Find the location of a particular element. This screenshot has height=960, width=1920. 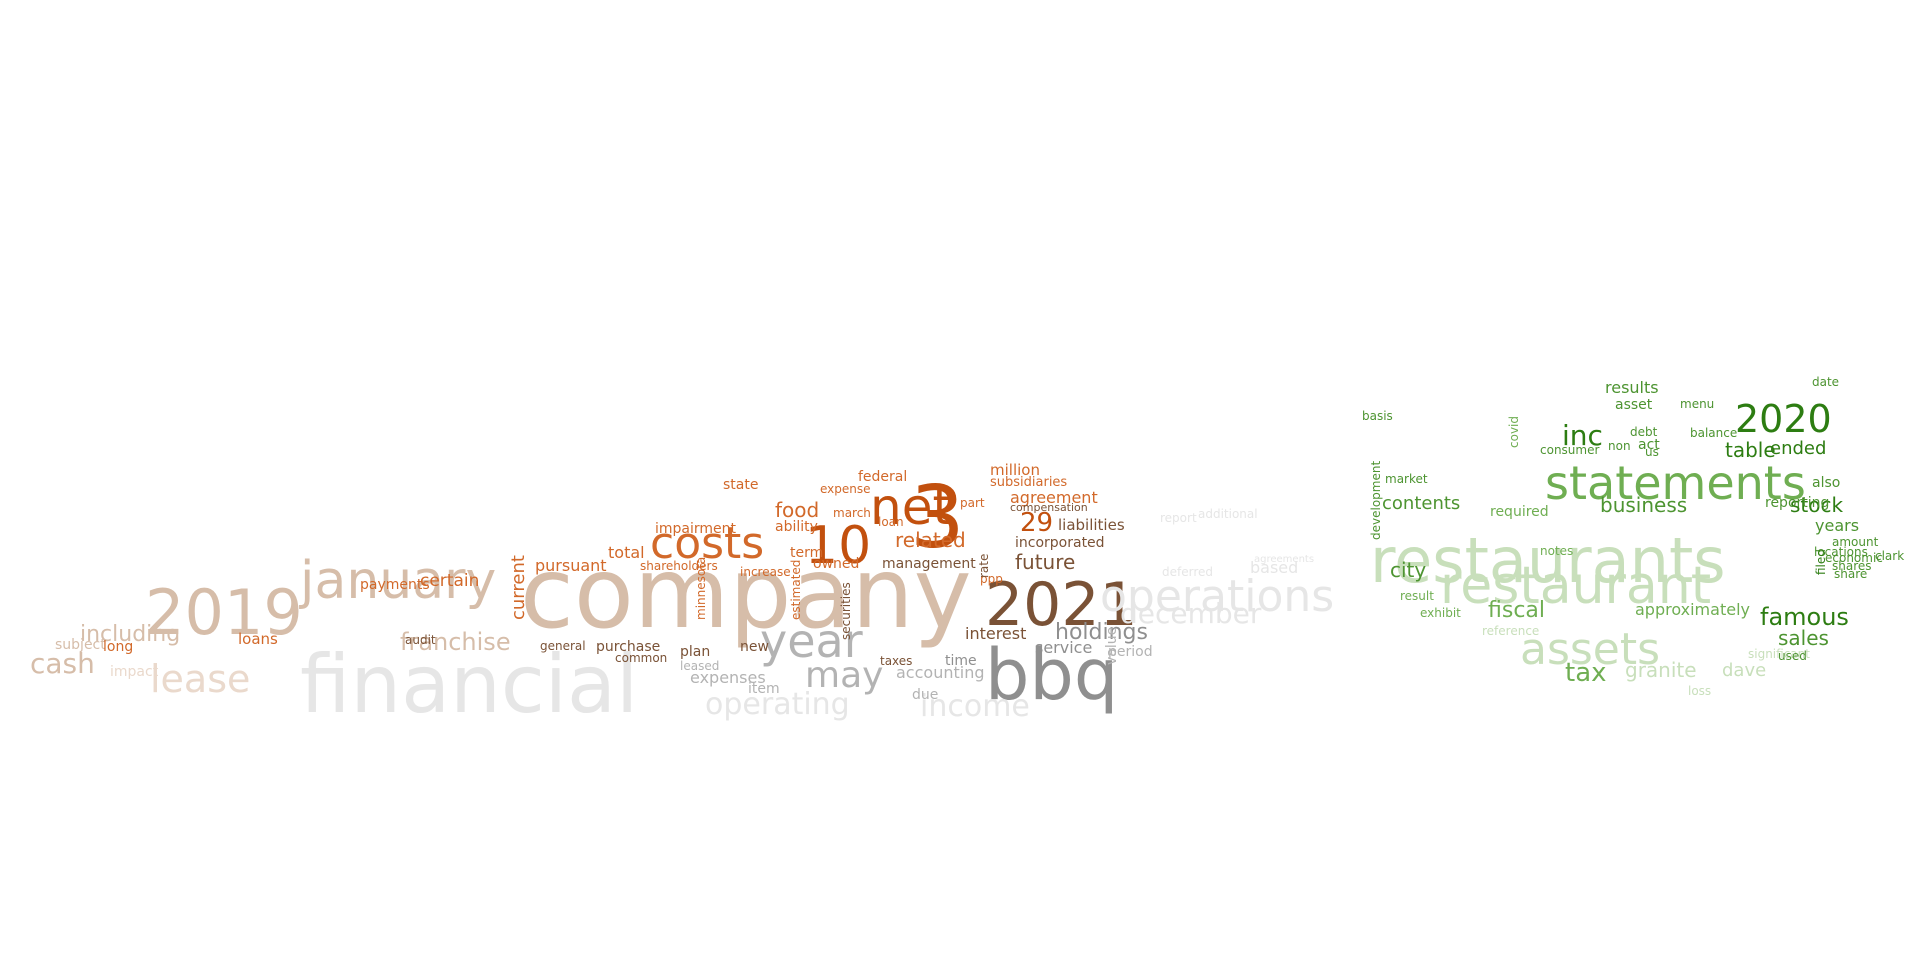

cloud-word-audit: audit is located at coordinates (420, 640).